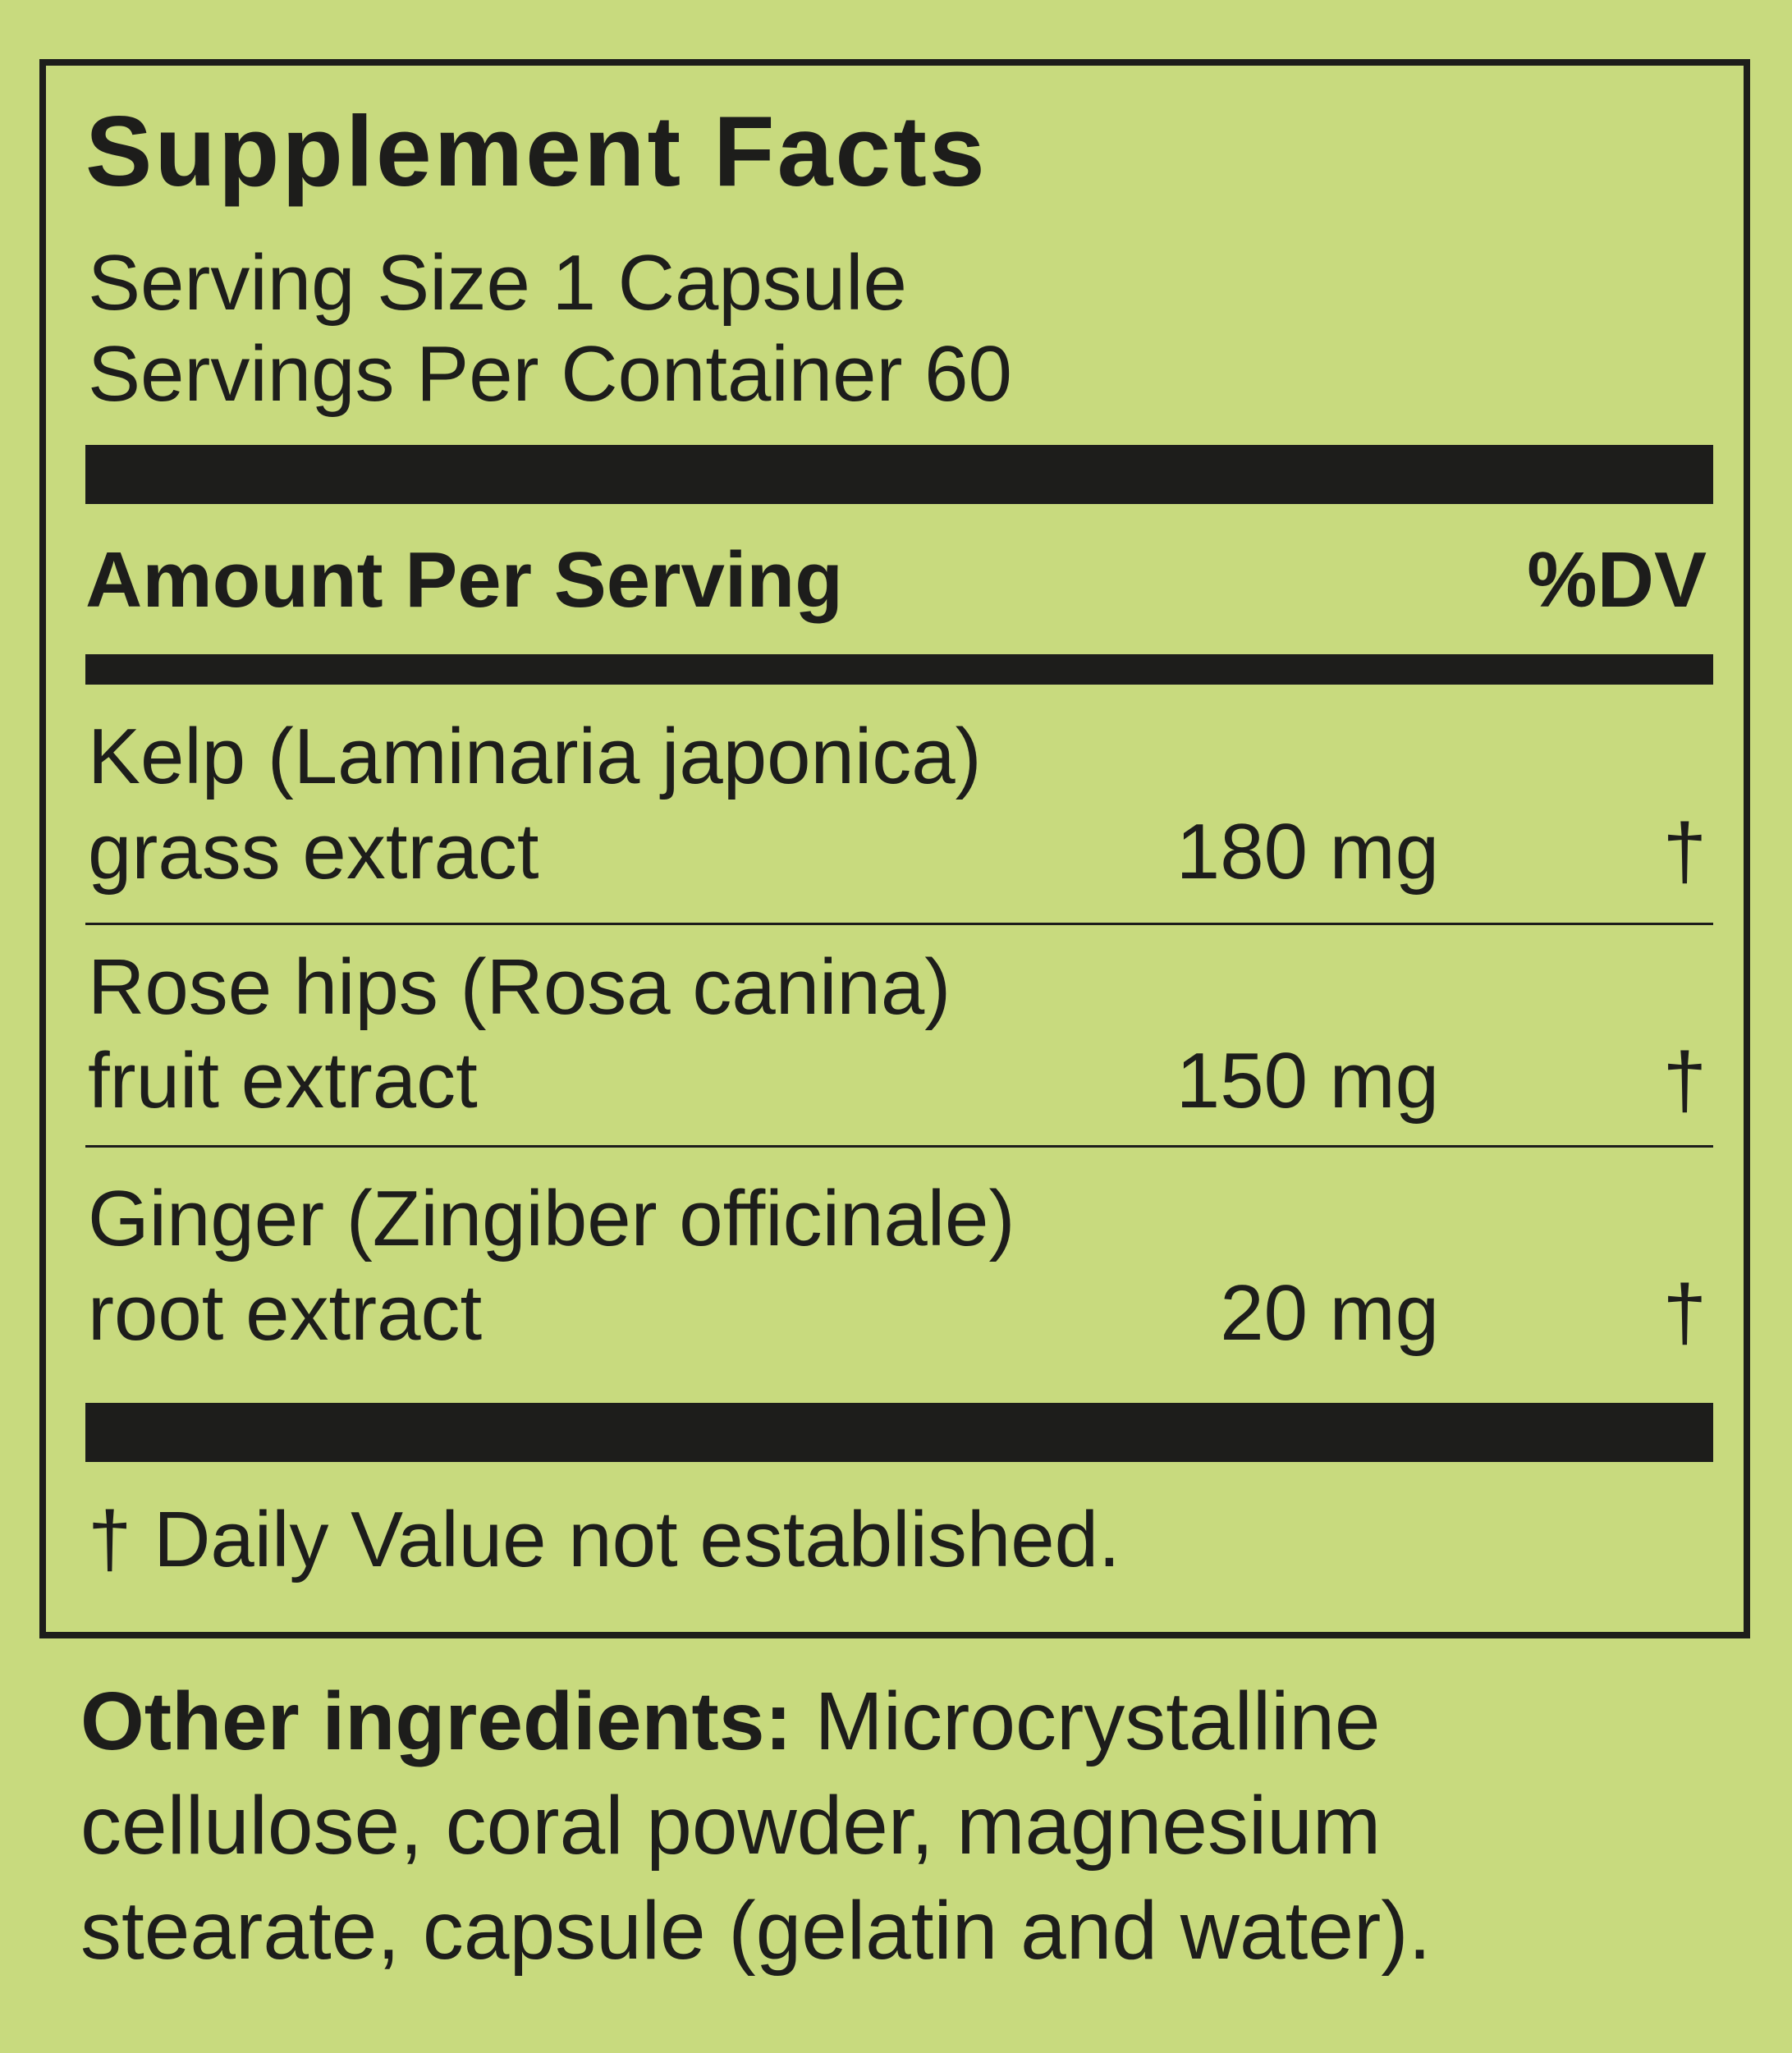 Image resolution: width=1792 pixels, height=2053 pixels. What do you see at coordinates (535, 756) in the screenshot?
I see `ingredient-name: Kelp (Laminaria japonica)` at bounding box center [535, 756].